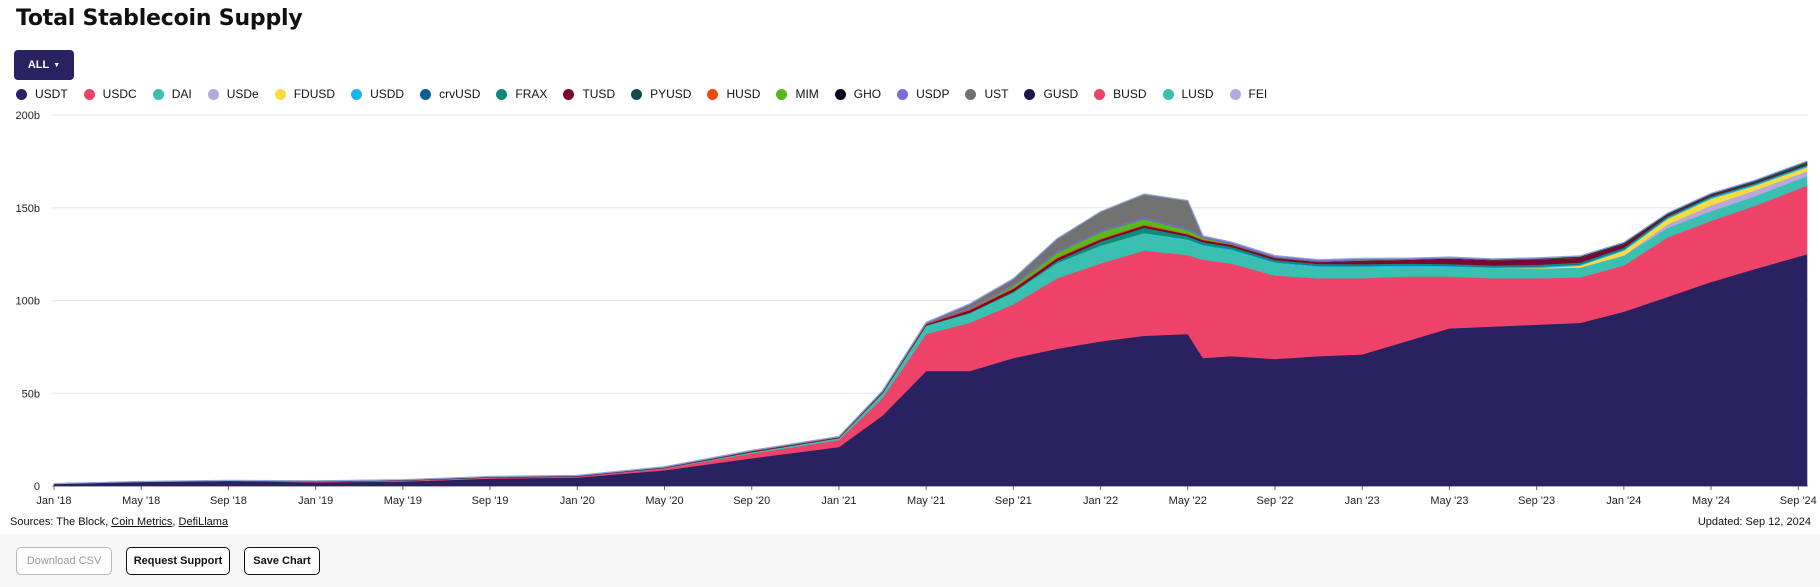  I want to click on y-tick-label: 200b, so click(28, 116).